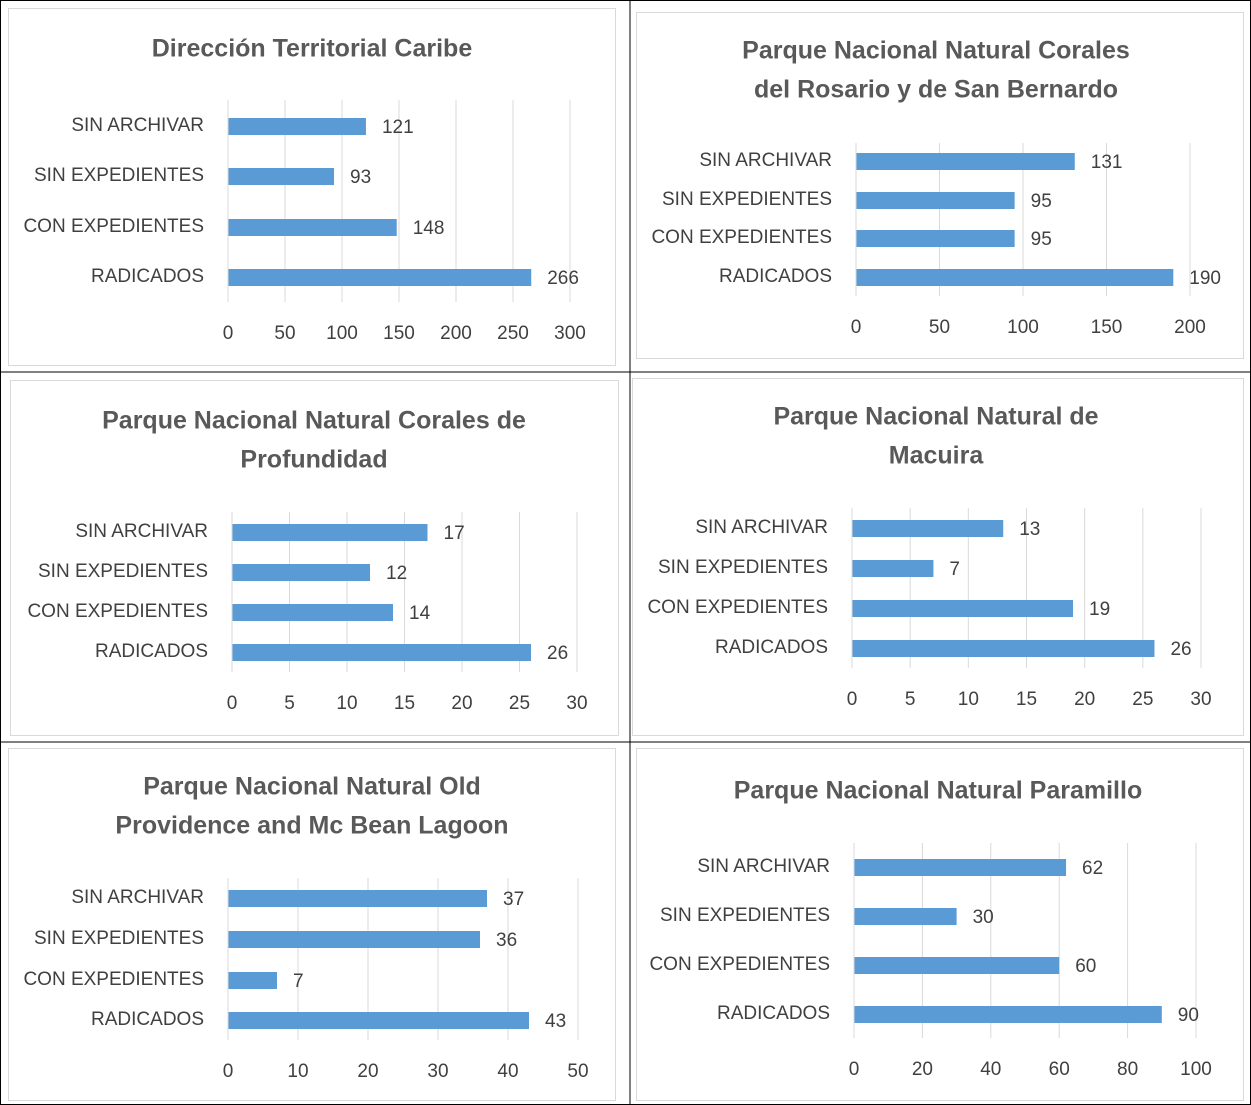  What do you see at coordinates (1180, 649) in the screenshot?
I see `value-label: 26` at bounding box center [1180, 649].